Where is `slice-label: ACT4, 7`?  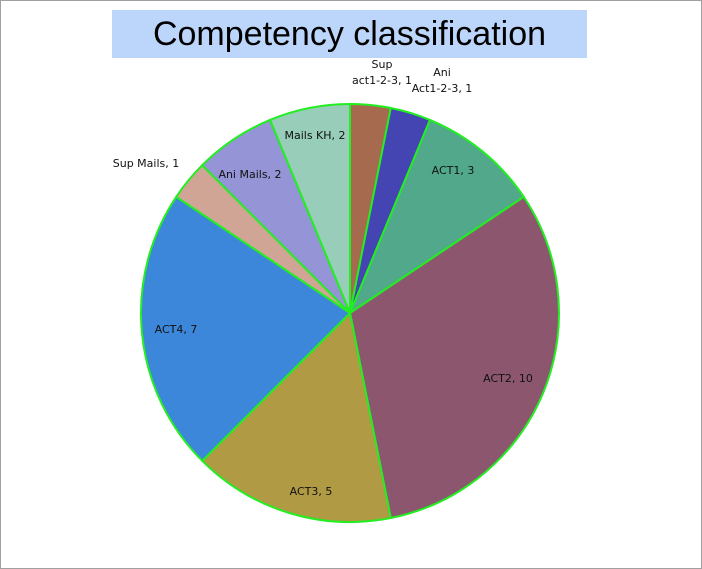 slice-label: ACT4, 7 is located at coordinates (176, 329).